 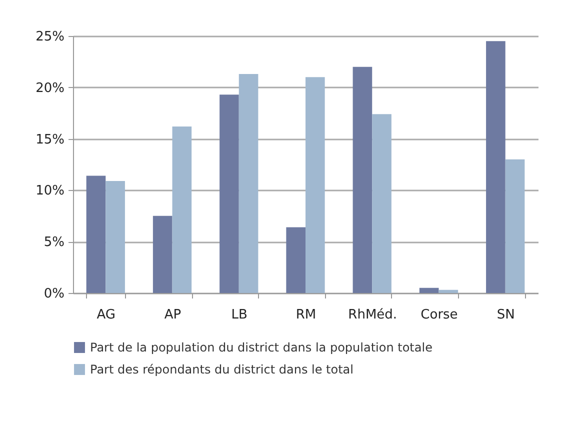 What do you see at coordinates (239, 315) in the screenshot?
I see `x-tick-label: LB` at bounding box center [239, 315].